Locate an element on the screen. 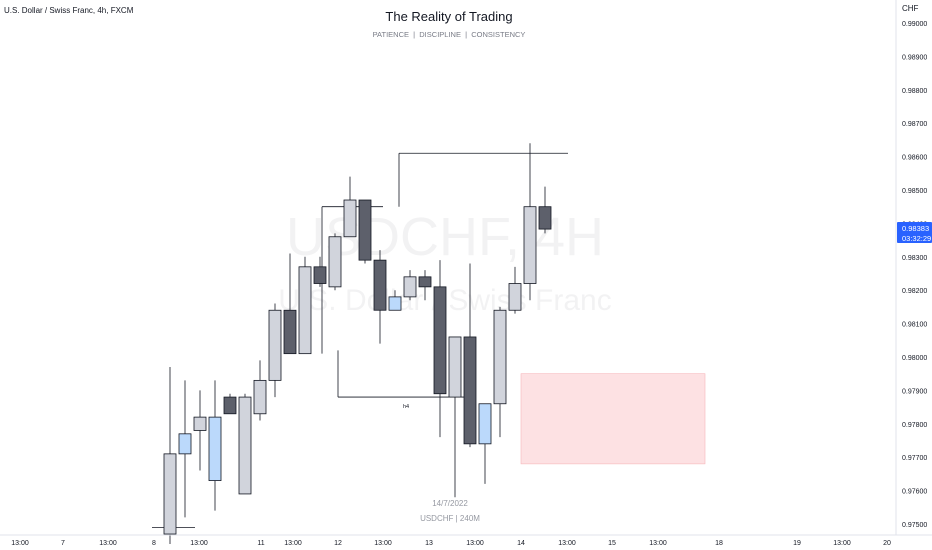  price-tick-label: 0.99000 is located at coordinates (914, 24).